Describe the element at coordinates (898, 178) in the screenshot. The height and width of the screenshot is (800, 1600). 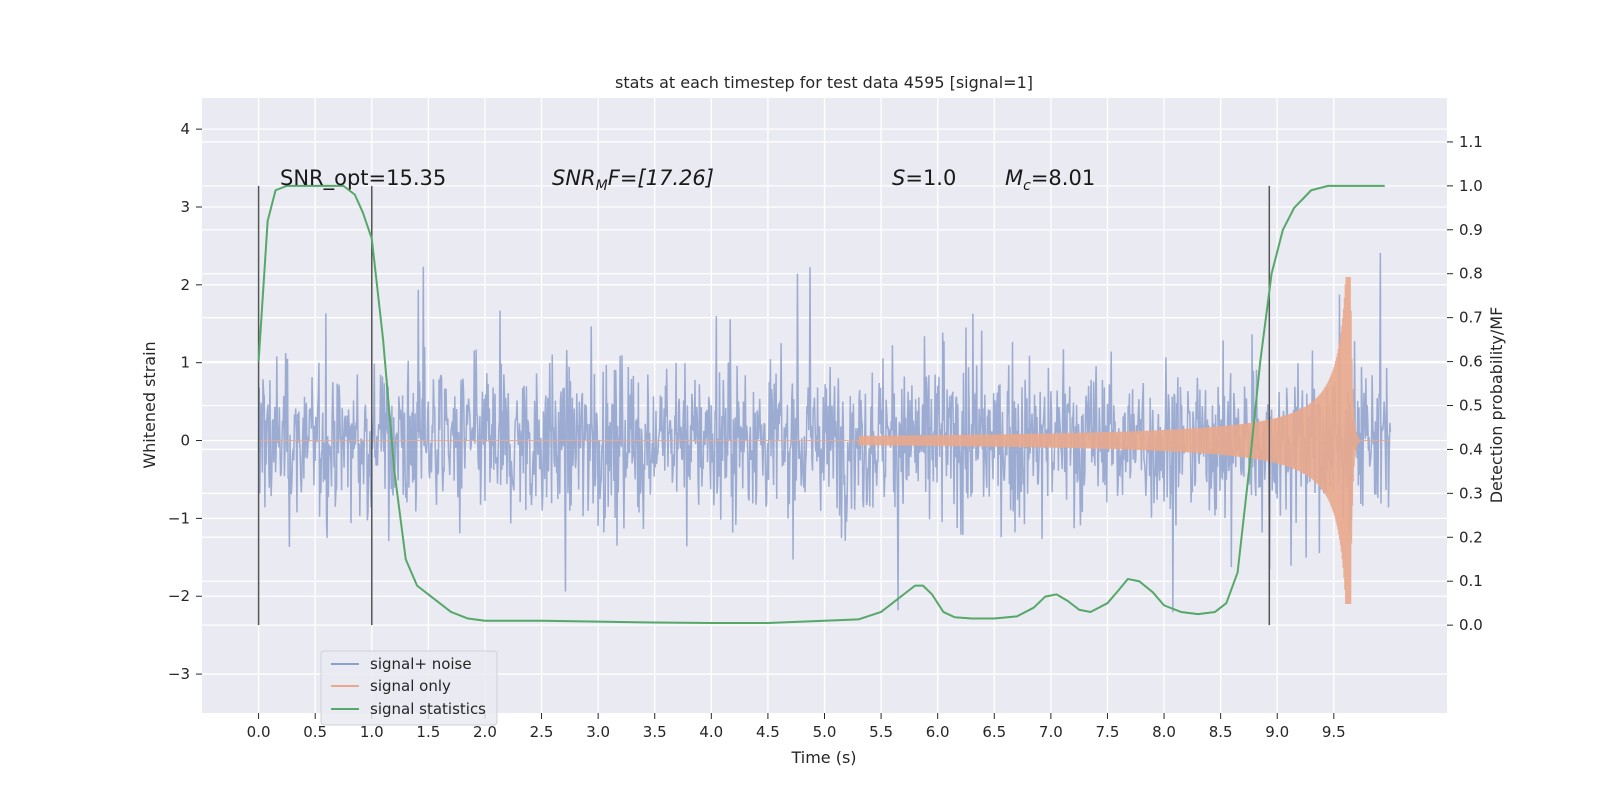
I see `s-label: S` at that location.